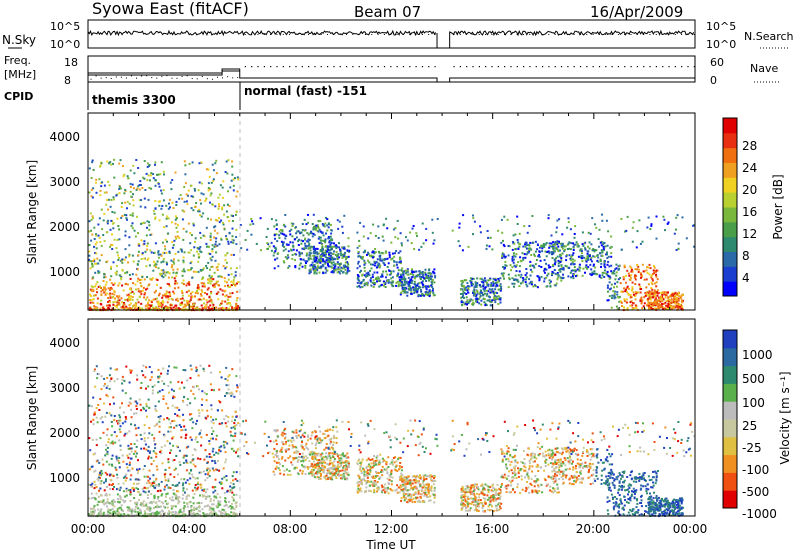 The height and width of the screenshot is (554, 800). What do you see at coordinates (64, 137) in the screenshot?
I see `power-ytick-4000: 4000` at bounding box center [64, 137].